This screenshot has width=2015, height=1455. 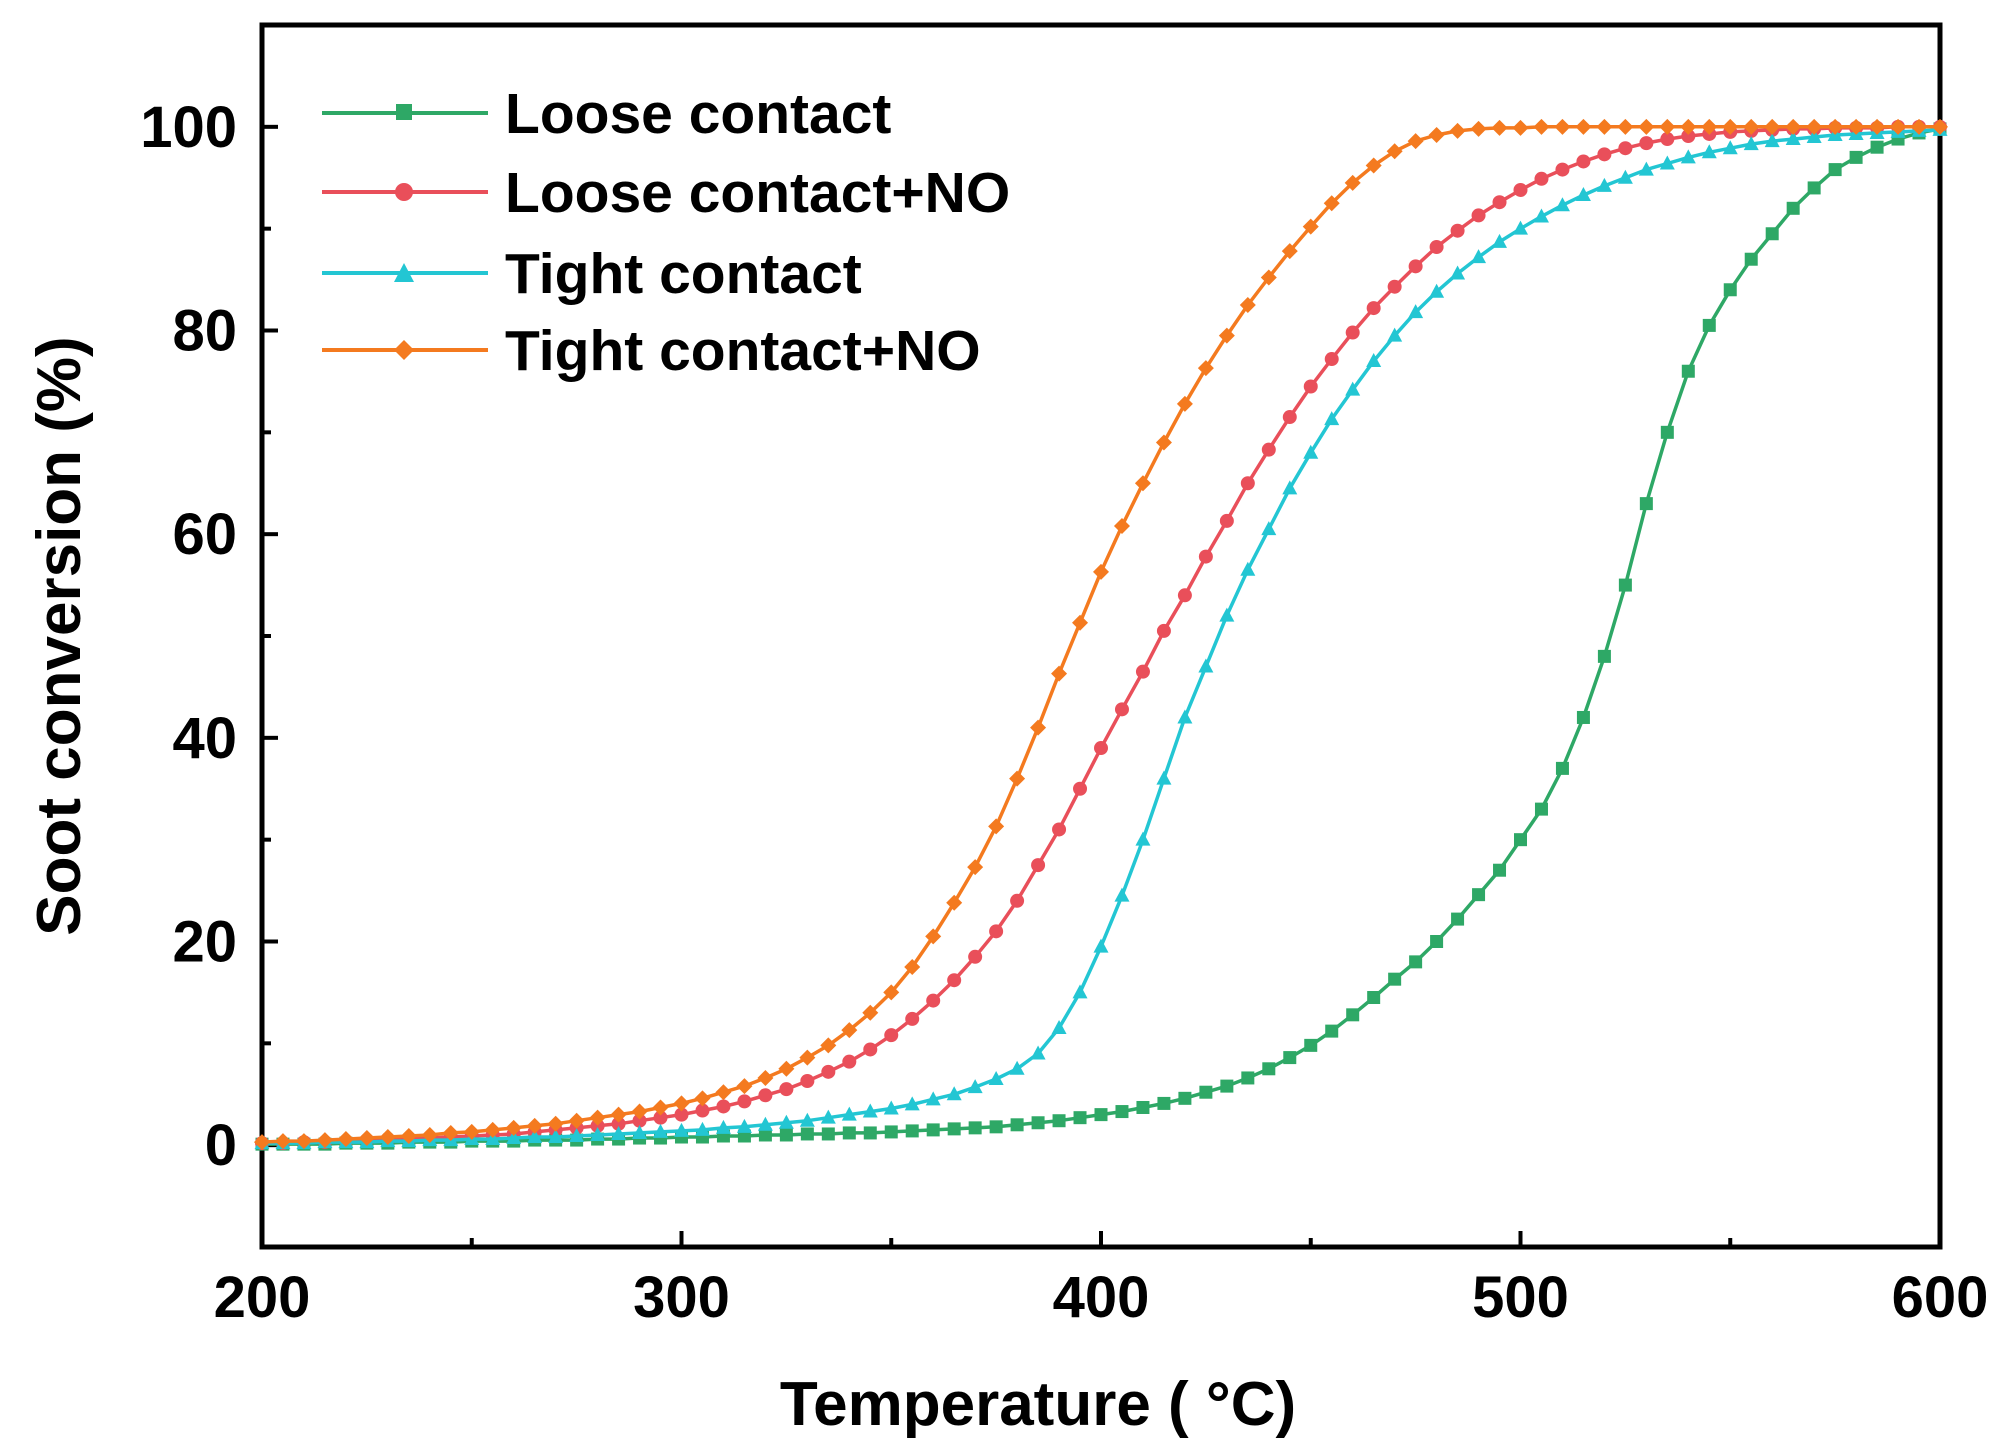 What do you see at coordinates (651, 351) in the screenshot?
I see `legend-entry-tight-contact-no: Tight contact+NO` at bounding box center [651, 351].